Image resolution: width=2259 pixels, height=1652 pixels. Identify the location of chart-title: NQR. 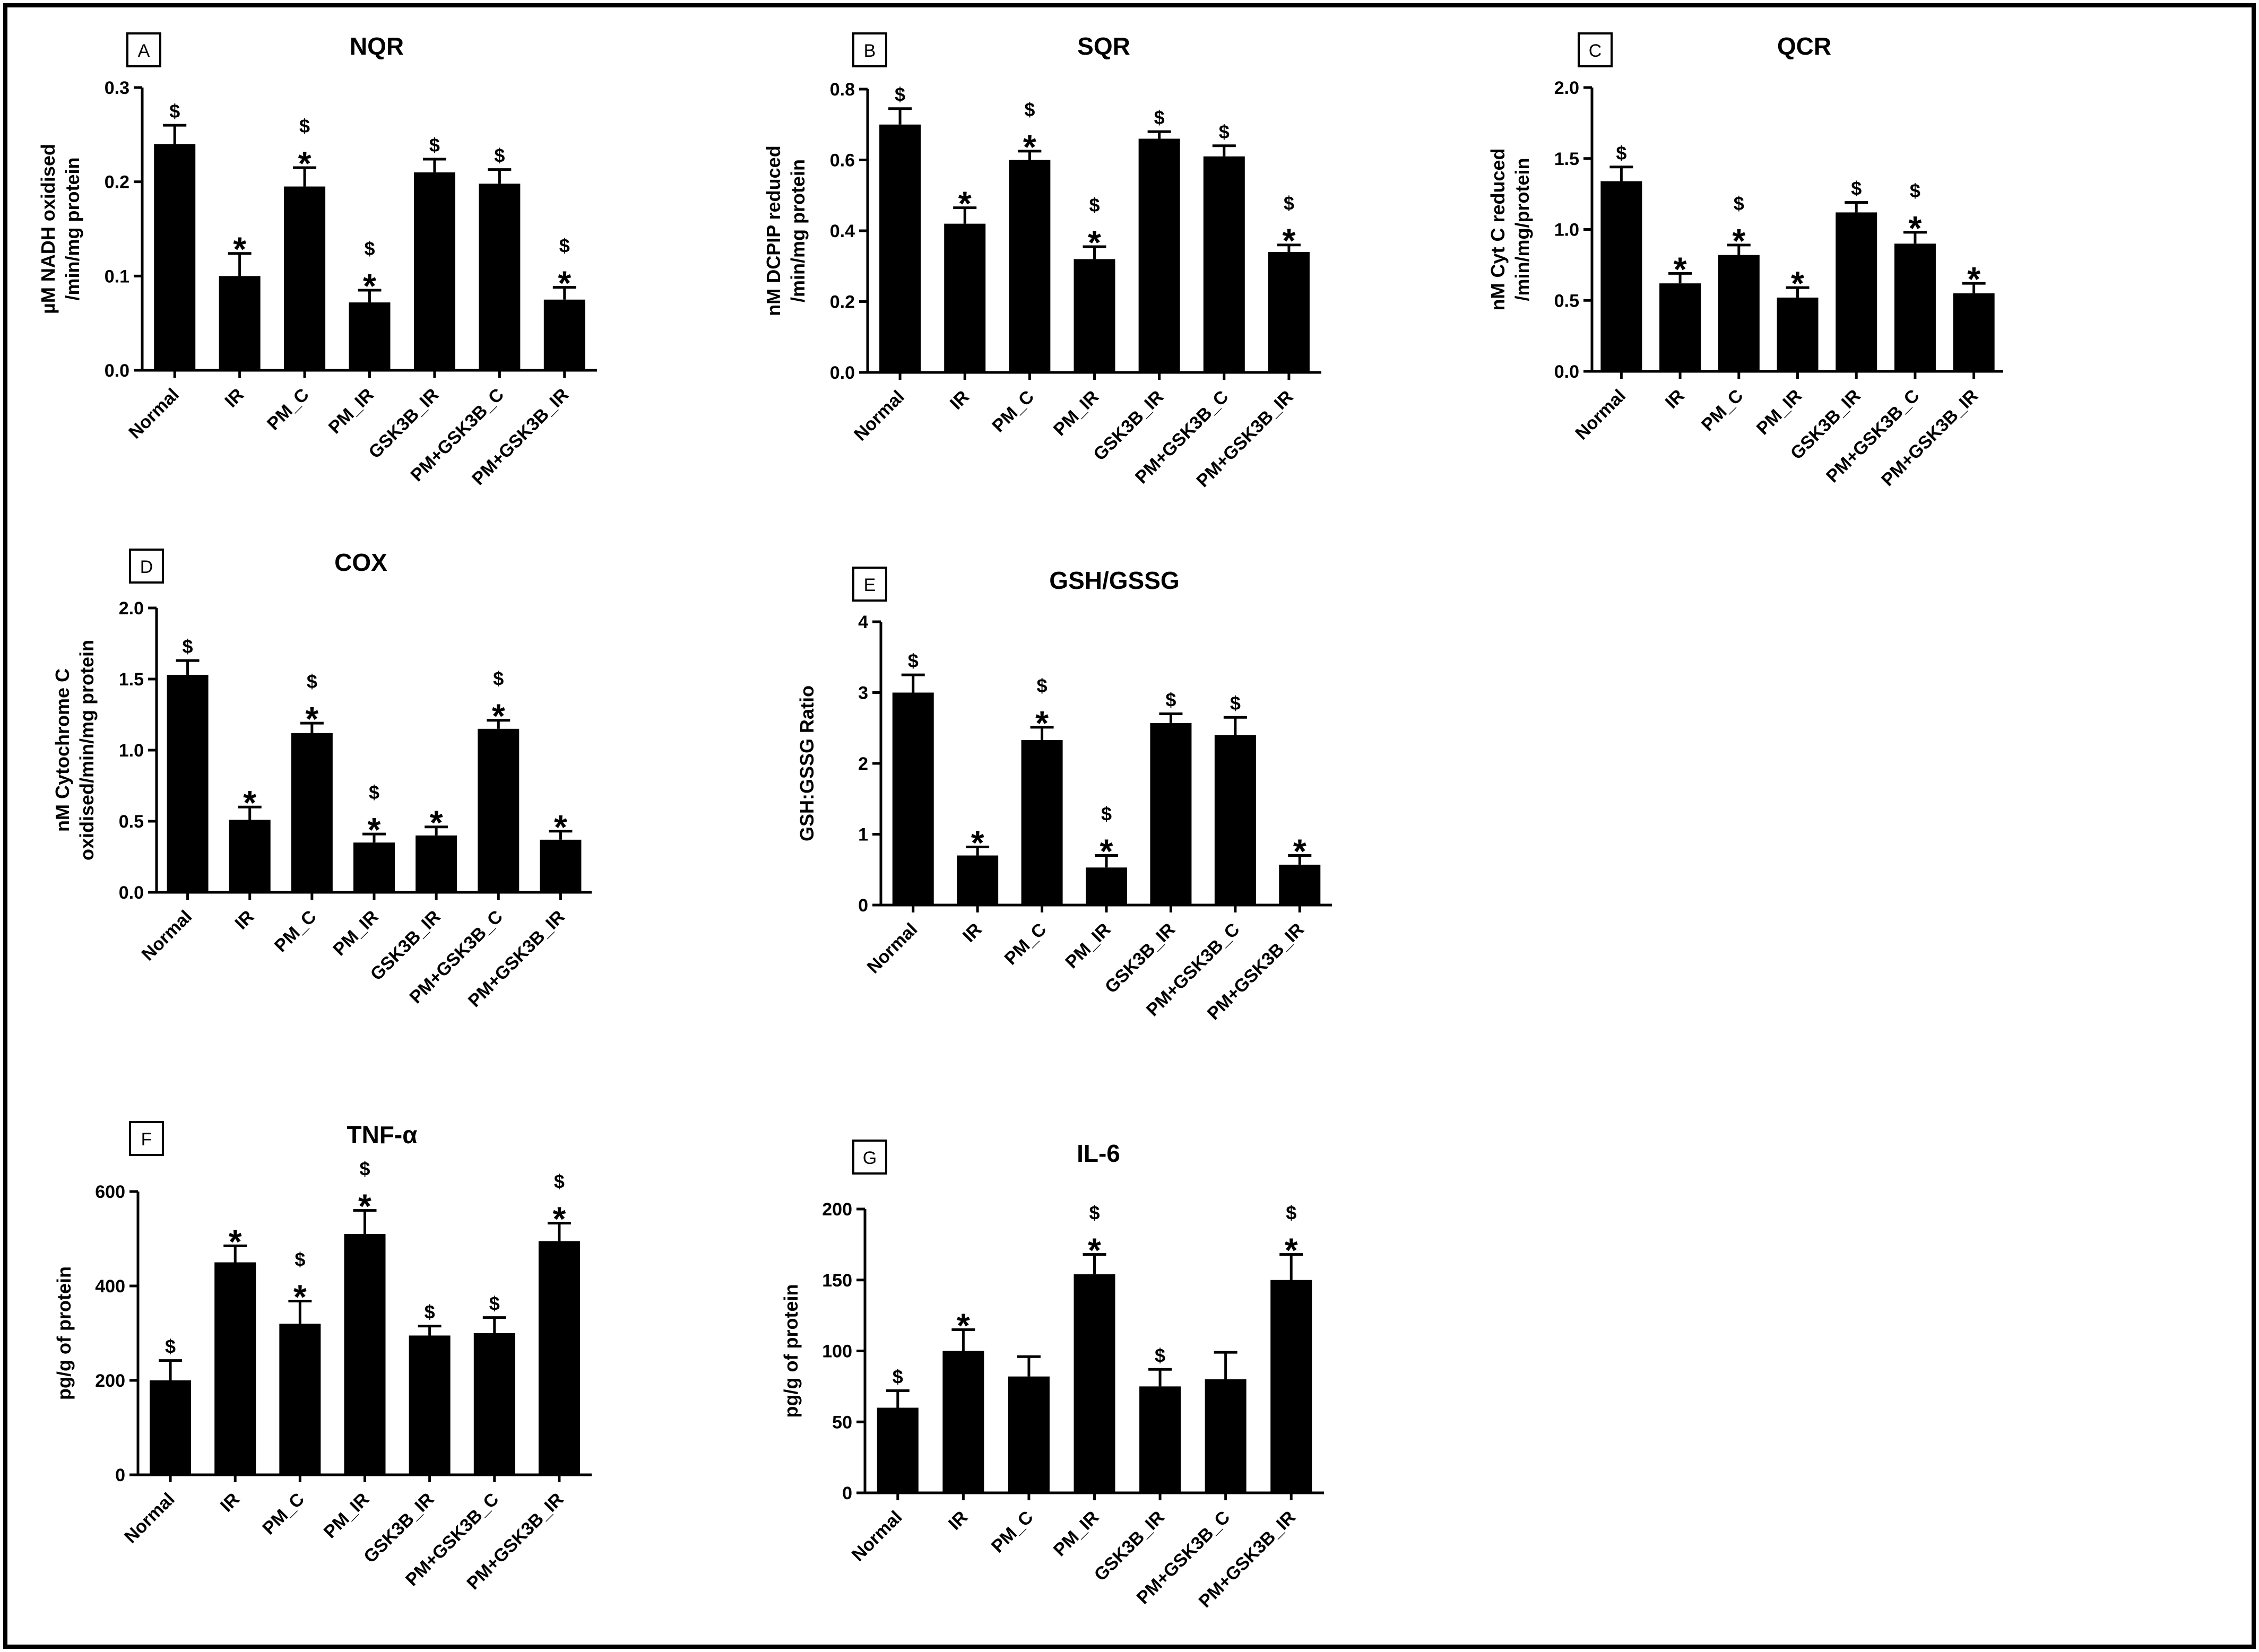
(377, 46).